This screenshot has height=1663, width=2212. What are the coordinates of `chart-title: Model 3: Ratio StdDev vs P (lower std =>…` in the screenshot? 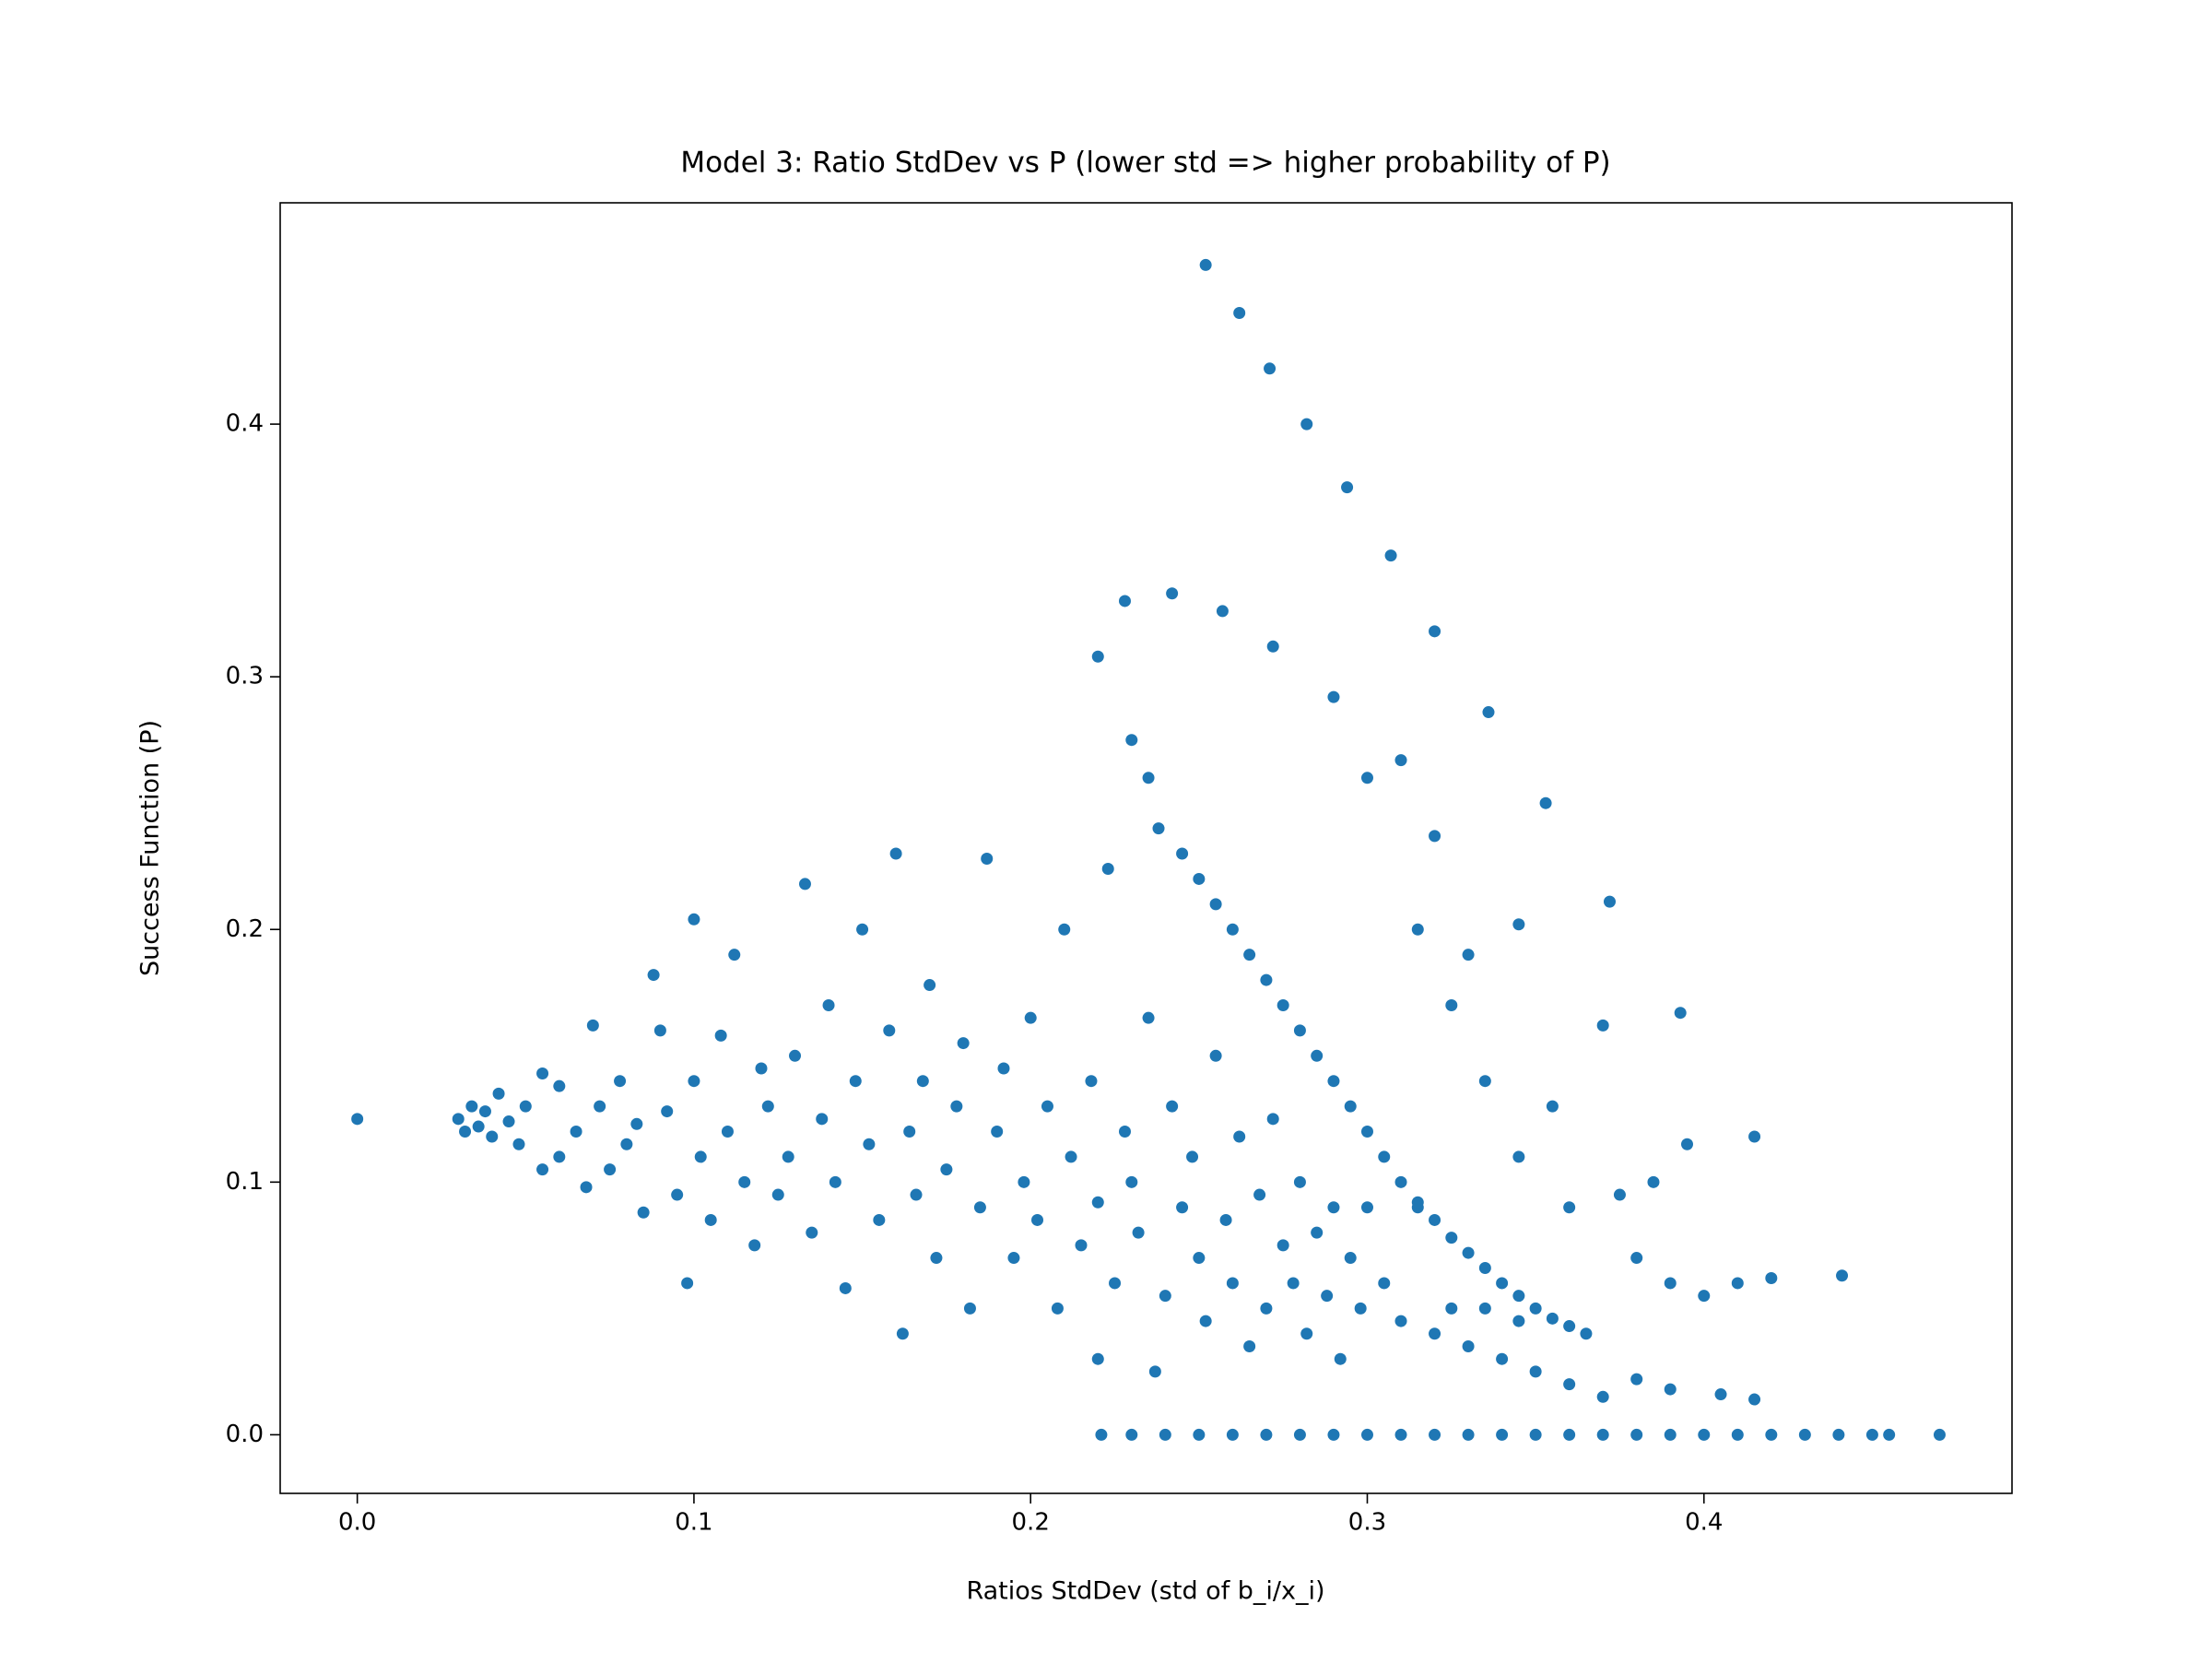 It's located at (1145, 163).